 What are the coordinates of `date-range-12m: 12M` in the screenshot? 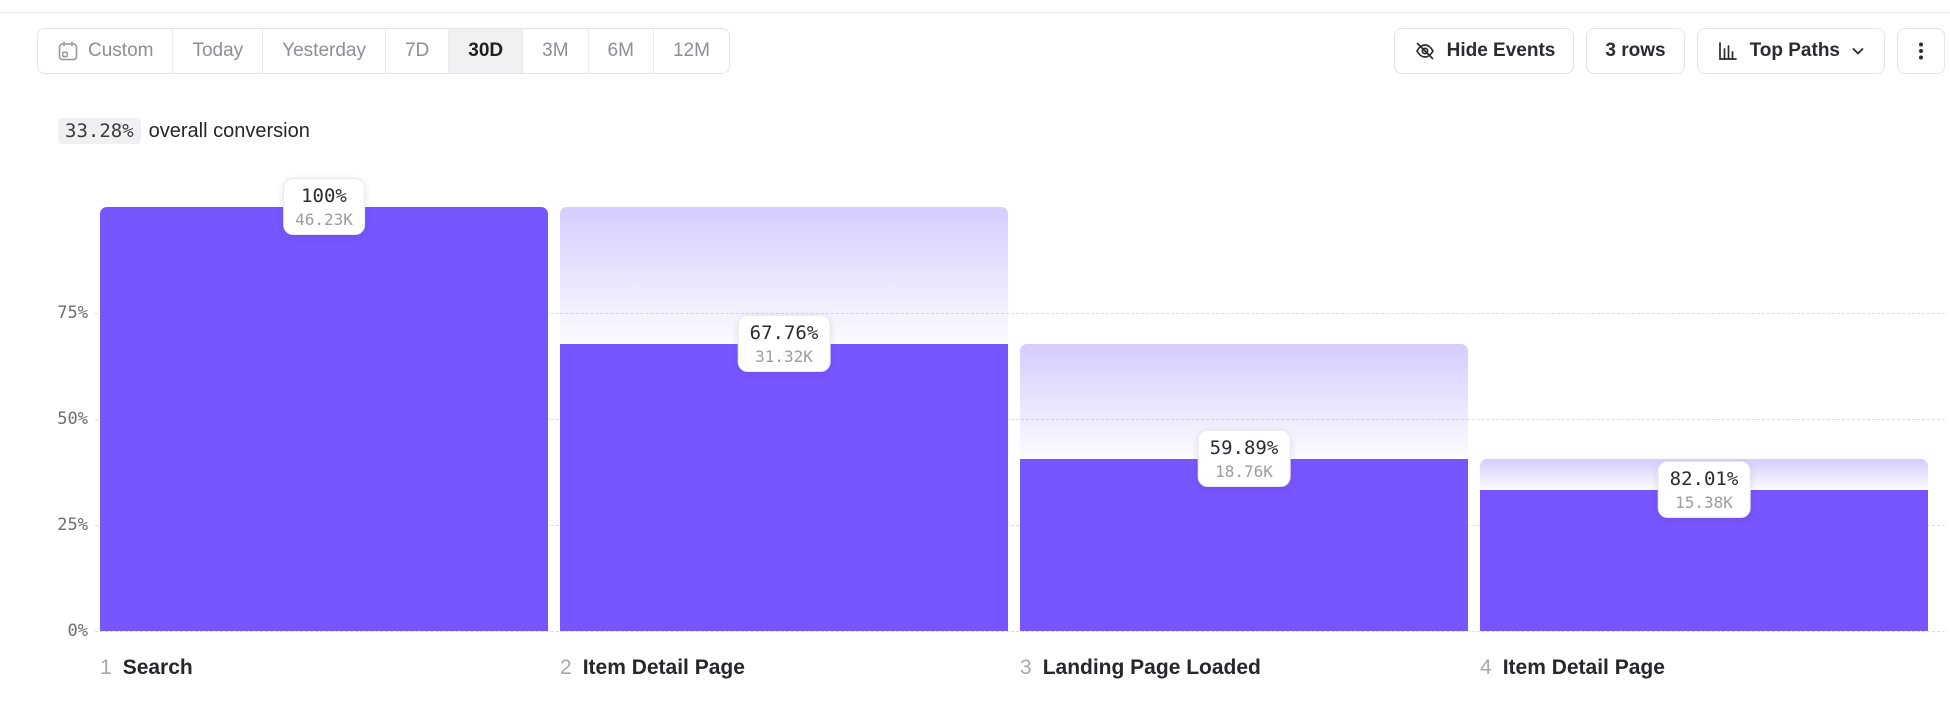 It's located at (691, 51).